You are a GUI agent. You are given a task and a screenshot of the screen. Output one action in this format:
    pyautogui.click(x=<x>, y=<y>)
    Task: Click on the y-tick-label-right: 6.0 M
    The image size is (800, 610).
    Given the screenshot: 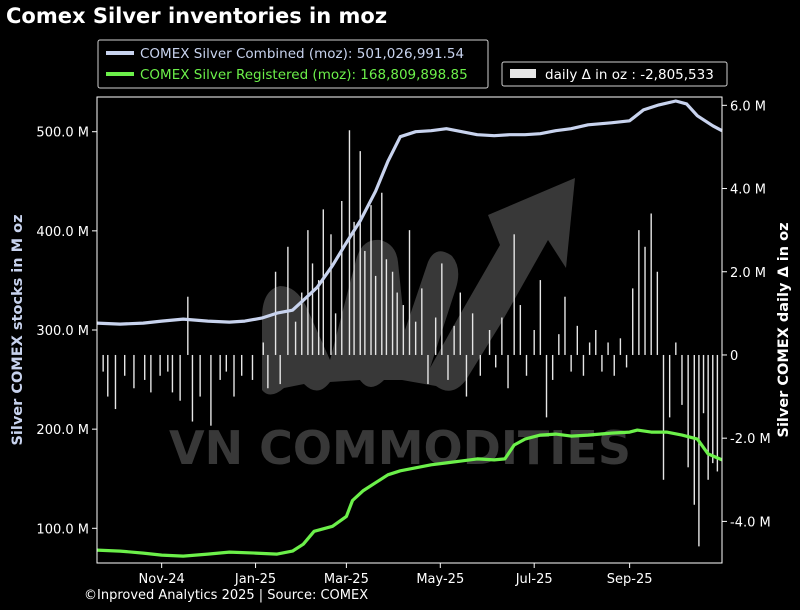 What is the action you would take?
    pyautogui.click(x=748, y=106)
    